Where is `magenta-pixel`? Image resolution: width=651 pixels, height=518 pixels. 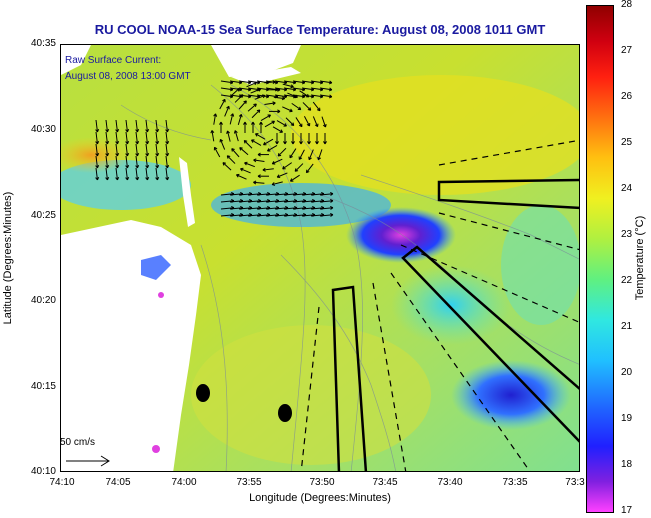 magenta-pixel is located at coordinates (156, 449).